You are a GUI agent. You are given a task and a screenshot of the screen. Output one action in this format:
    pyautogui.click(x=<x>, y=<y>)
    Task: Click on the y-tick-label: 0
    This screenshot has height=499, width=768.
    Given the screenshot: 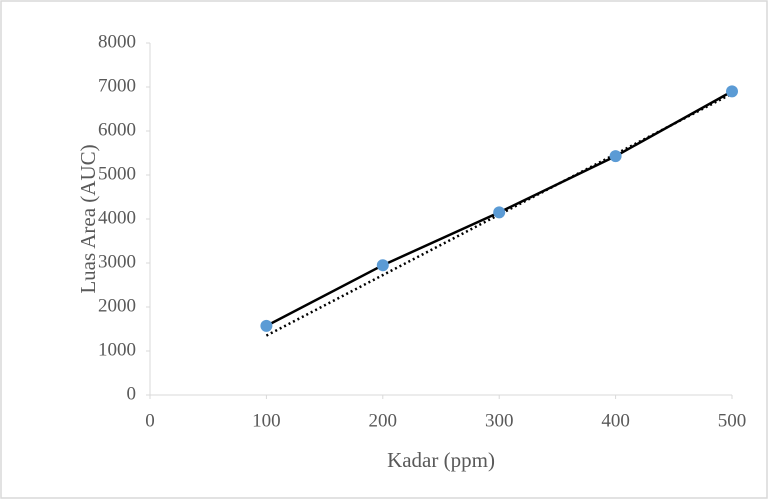 What is the action you would take?
    pyautogui.click(x=132, y=393)
    